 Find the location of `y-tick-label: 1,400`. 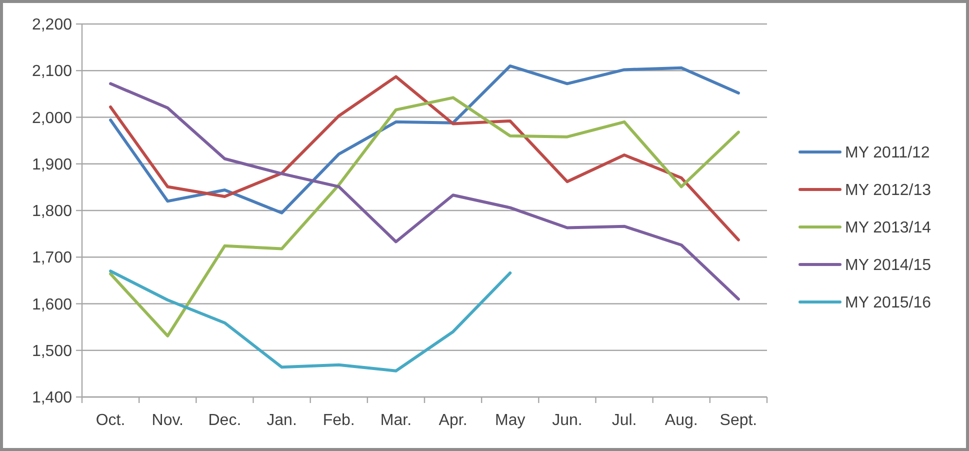

y-tick-label: 1,400 is located at coordinates (52, 398).